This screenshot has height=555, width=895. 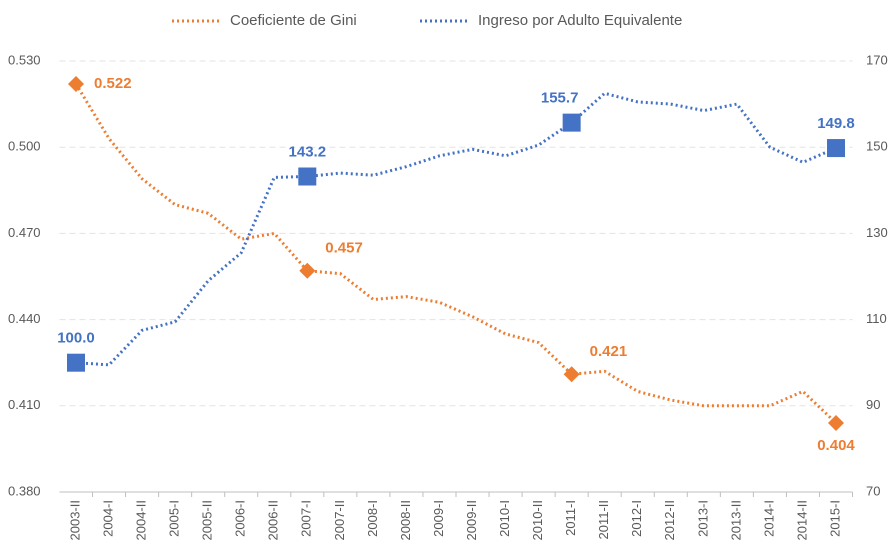 I want to click on x-tick-label: 2009-I, so click(x=438, y=518).